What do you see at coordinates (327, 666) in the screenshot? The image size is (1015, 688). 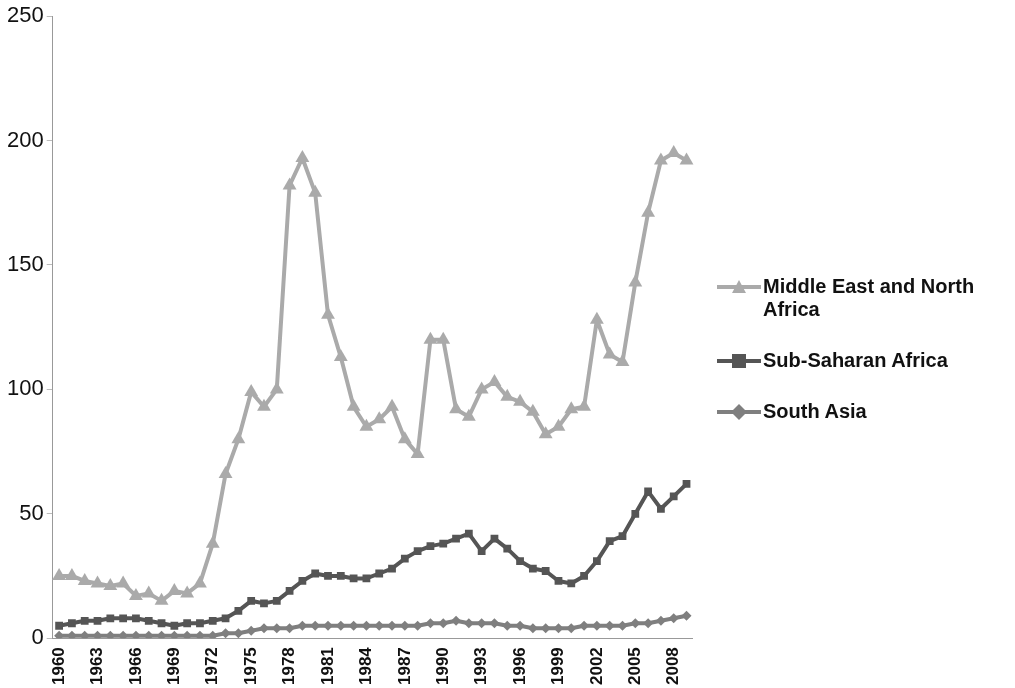 I see `x-tick-label: 1981` at bounding box center [327, 666].